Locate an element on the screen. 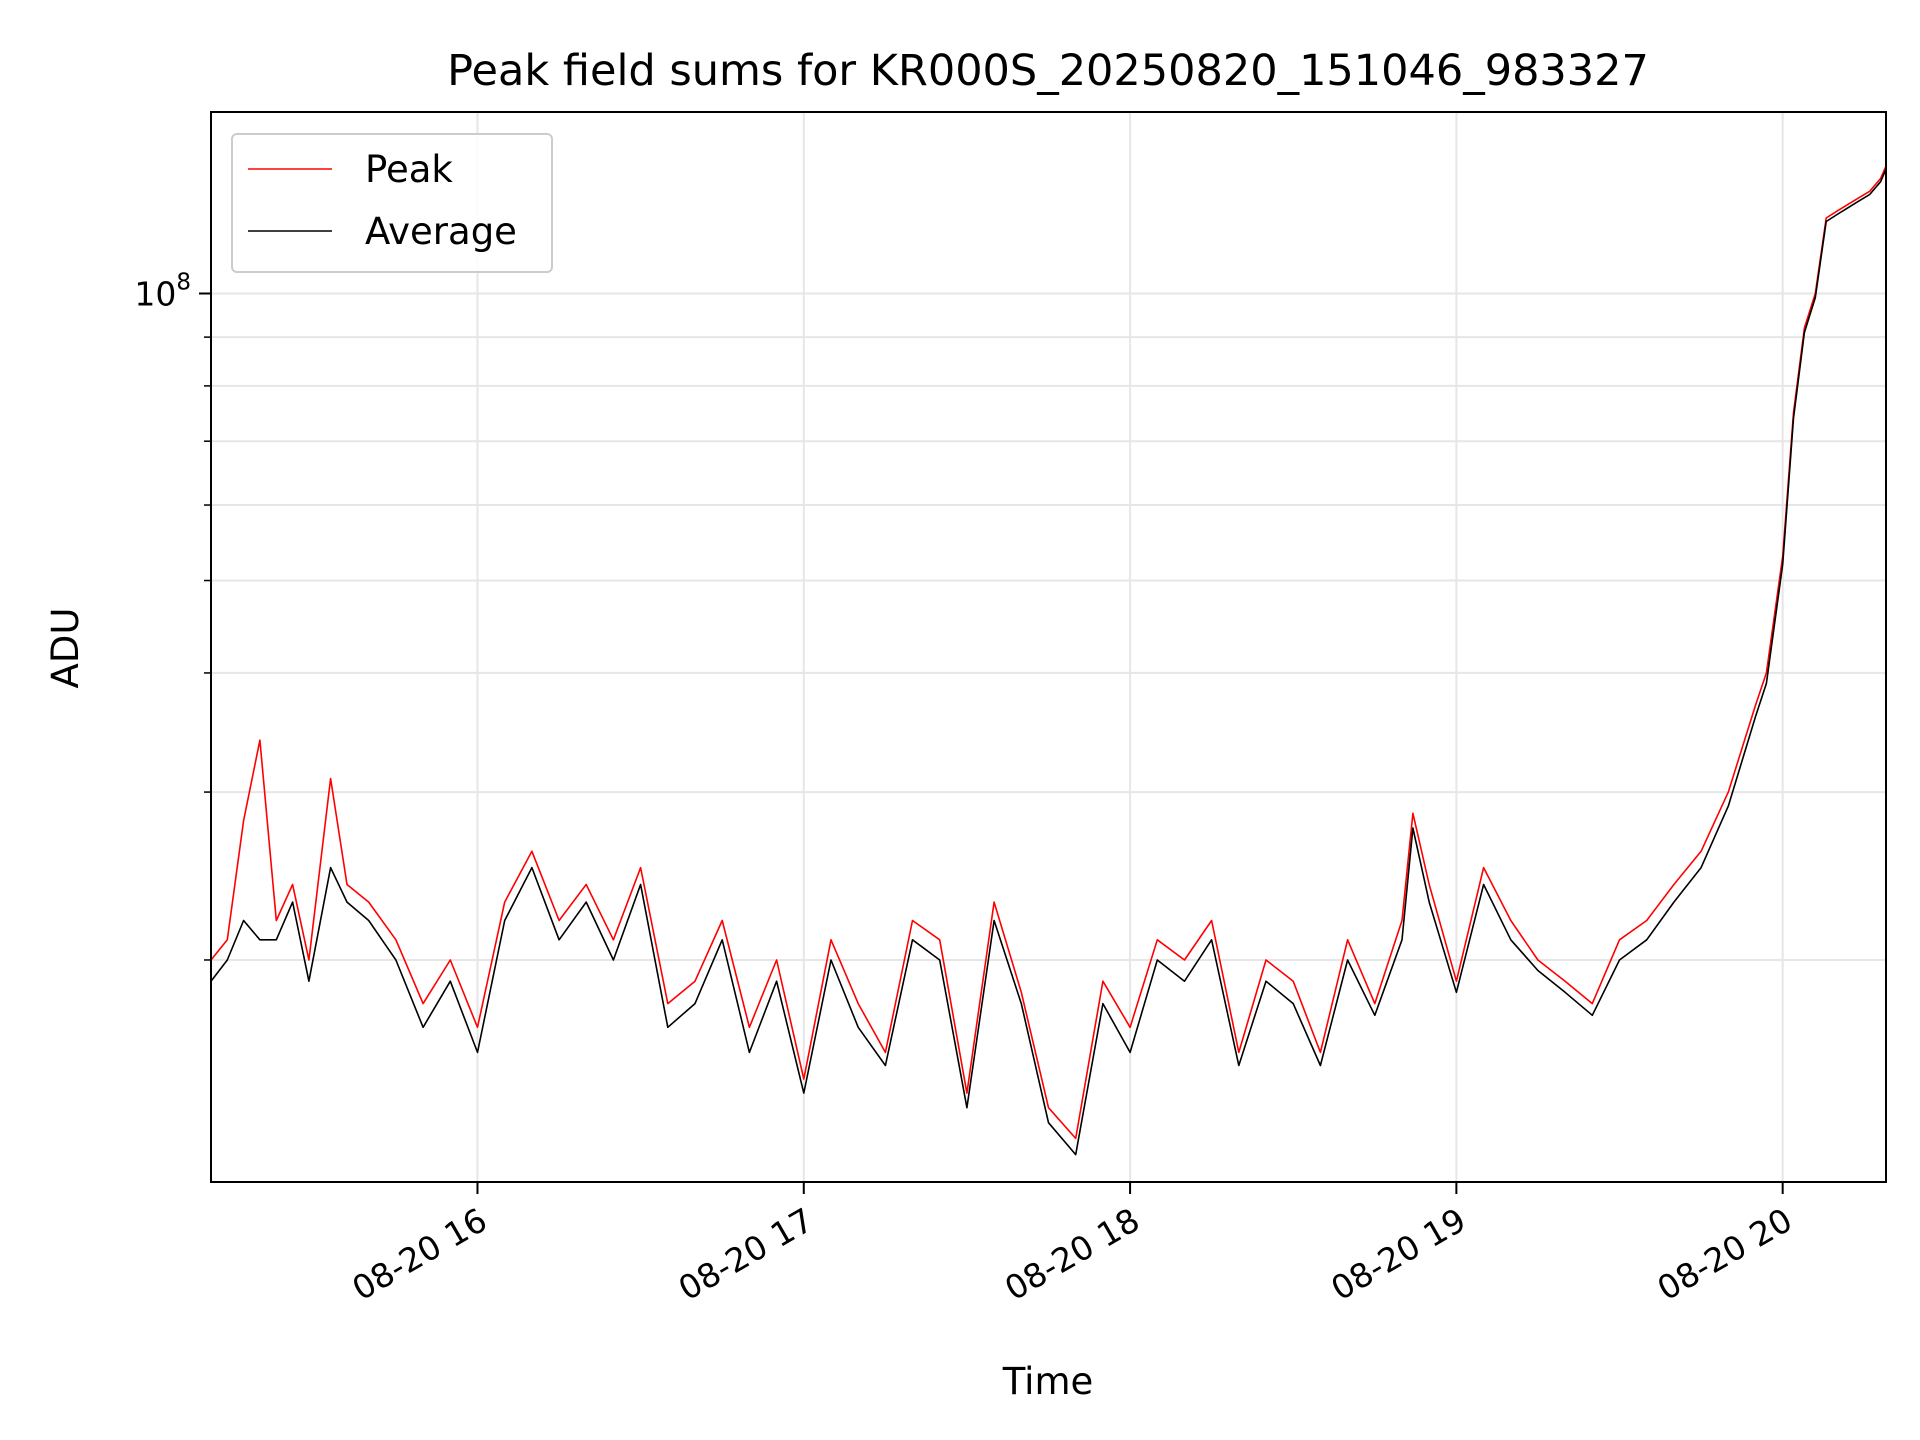 The width and height of the screenshot is (1920, 1440). x-tick-label: 08-20 20 is located at coordinates (1725, 1254).